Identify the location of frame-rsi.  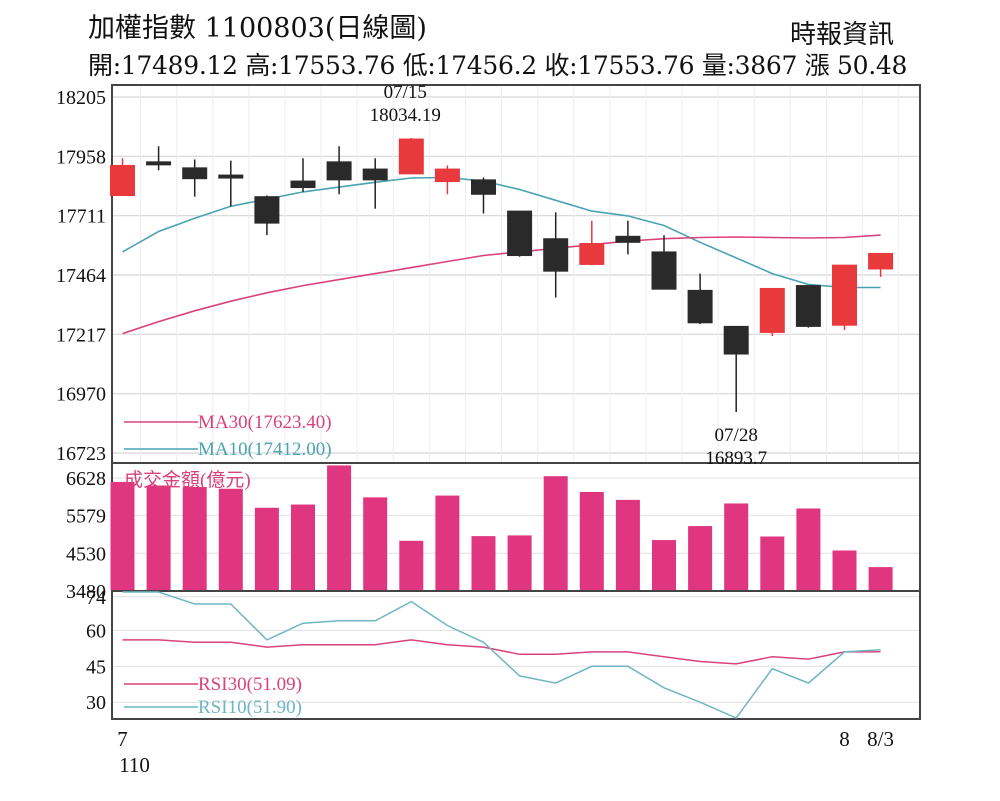
(516, 655).